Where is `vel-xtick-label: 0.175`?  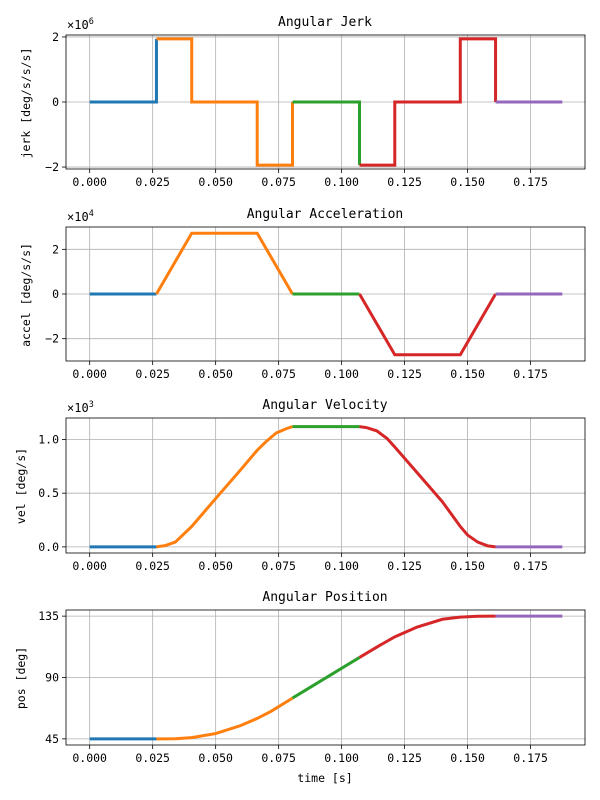
vel-xtick-label: 0.175 is located at coordinates (530, 566).